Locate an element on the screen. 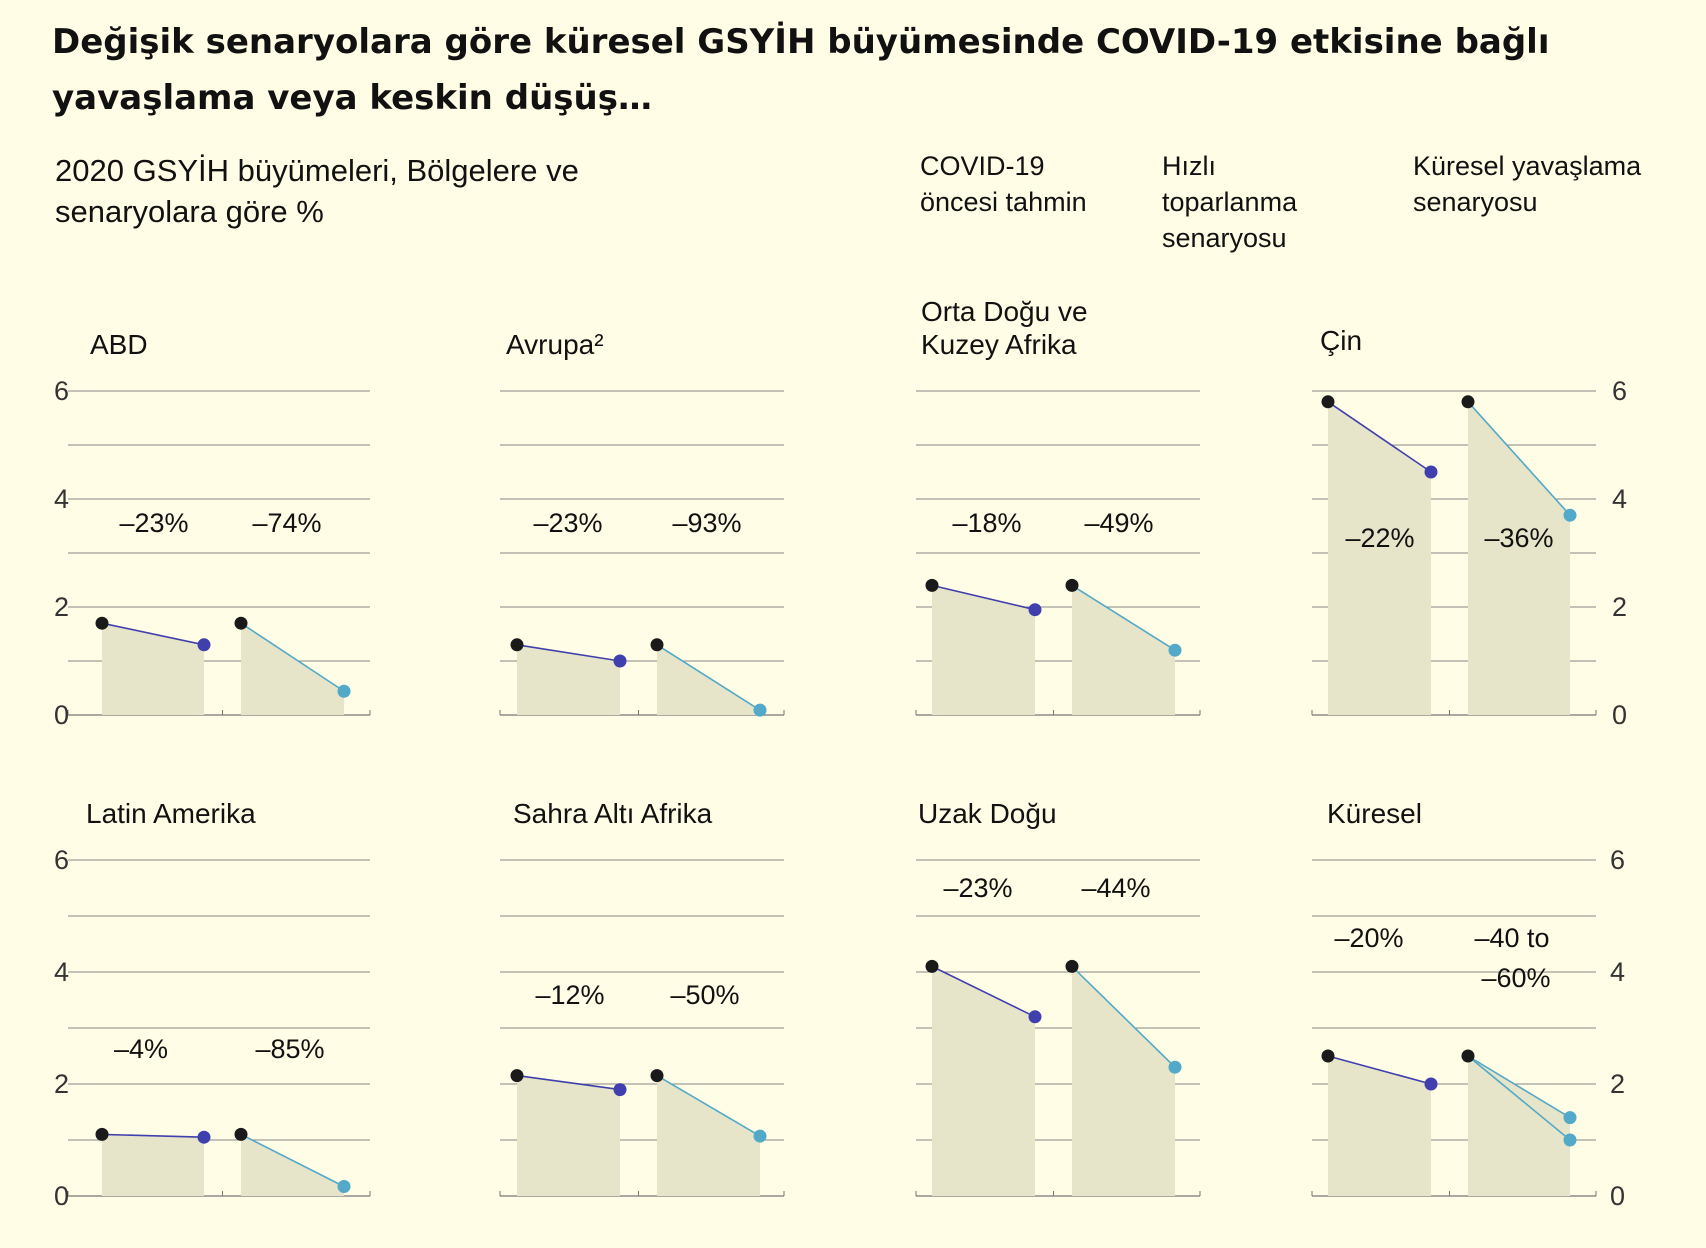  panel-6-point-rapid-recovery is located at coordinates (620, 1090).